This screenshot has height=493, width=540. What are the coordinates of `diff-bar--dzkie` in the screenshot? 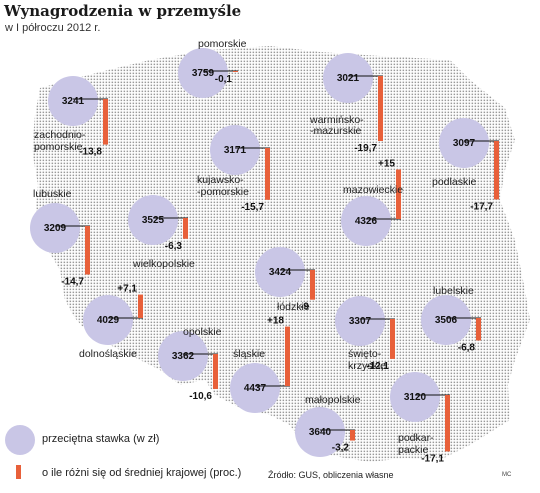 It's located at (312, 285).